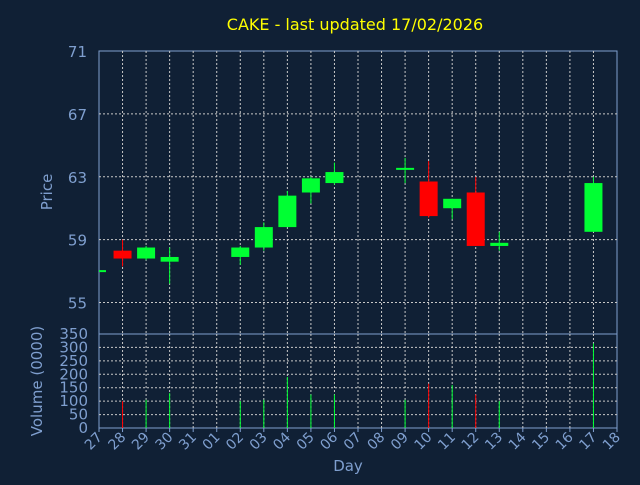  Describe the element at coordinates (37, 381) in the screenshot. I see `volume-axis-label: Volume (0000)` at that location.